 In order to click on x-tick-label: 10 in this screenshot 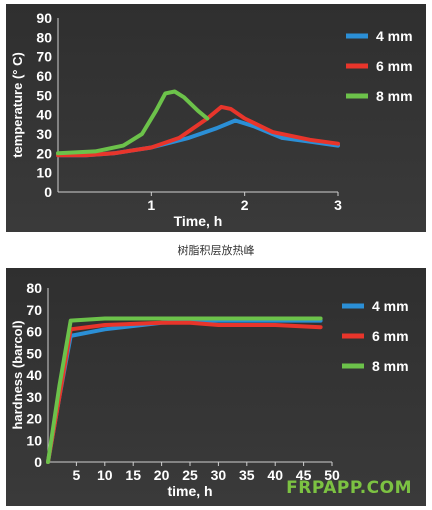, I will do `click(105, 475)`.